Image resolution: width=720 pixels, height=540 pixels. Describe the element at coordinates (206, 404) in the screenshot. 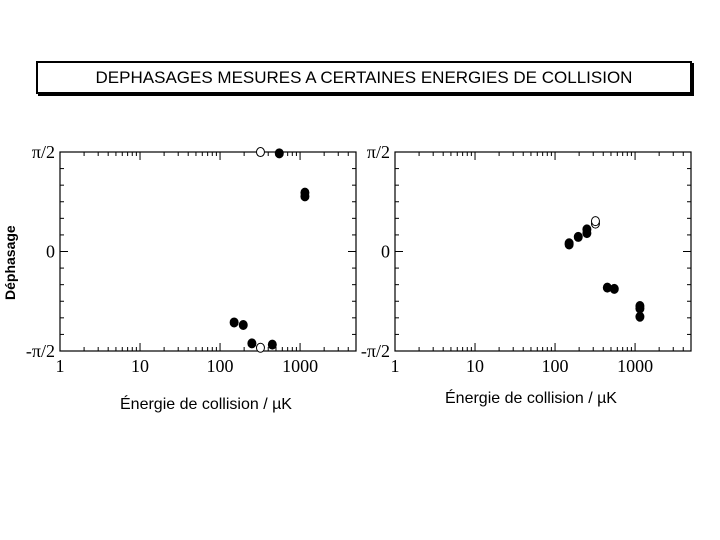

I see `left-x-axis-label: Énergie de collision / µK` at that location.